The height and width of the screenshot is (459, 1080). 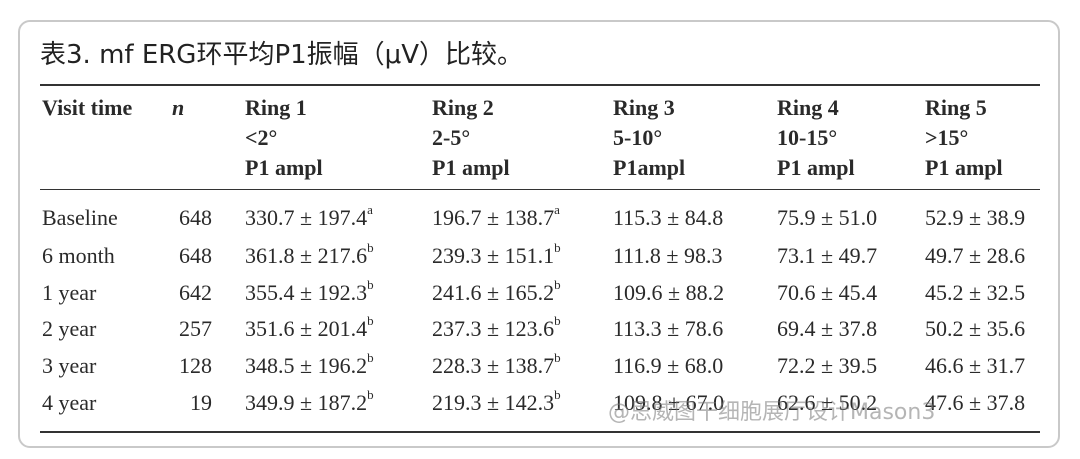 What do you see at coordinates (669, 402) in the screenshot?
I see `table-cell: 109.8 ± 67.0` at bounding box center [669, 402].